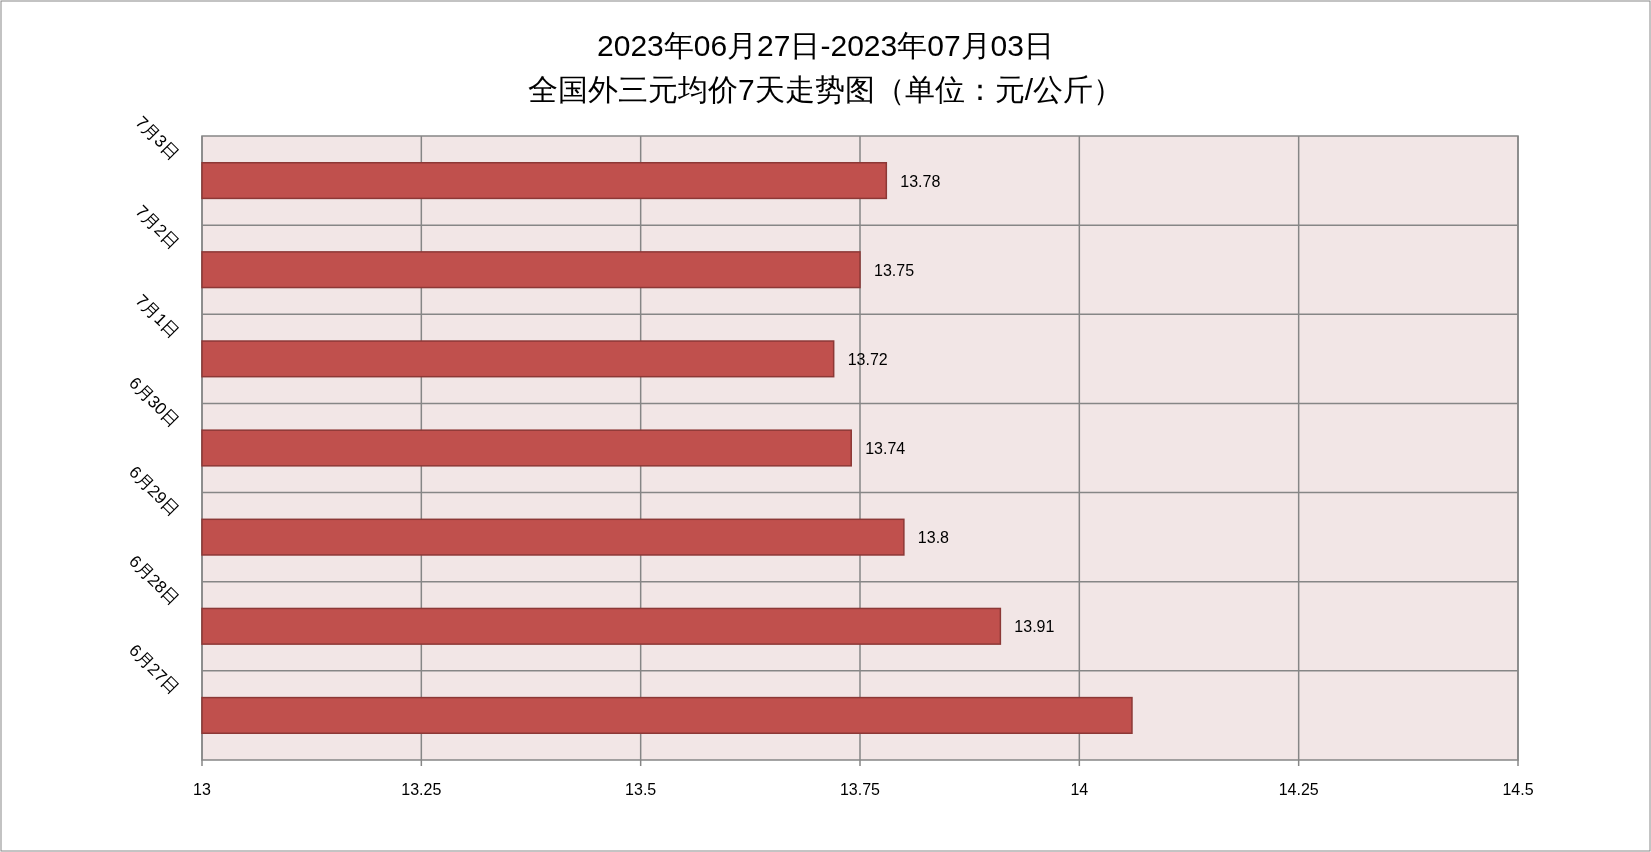 This screenshot has width=1651, height=852. I want to click on x-tick-label: 14.25, so click(1298, 789).